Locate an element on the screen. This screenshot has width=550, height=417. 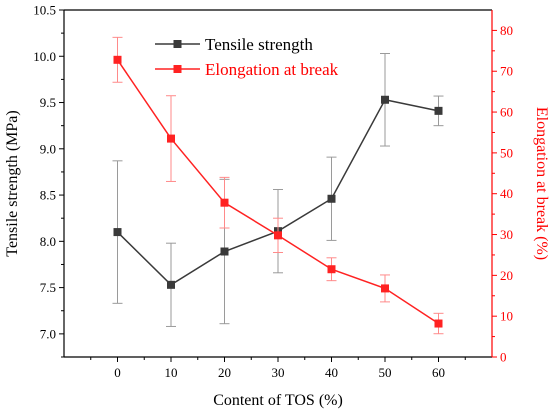
y-axis-right-title: Elongation at break (%) is located at coordinates (541, 183).